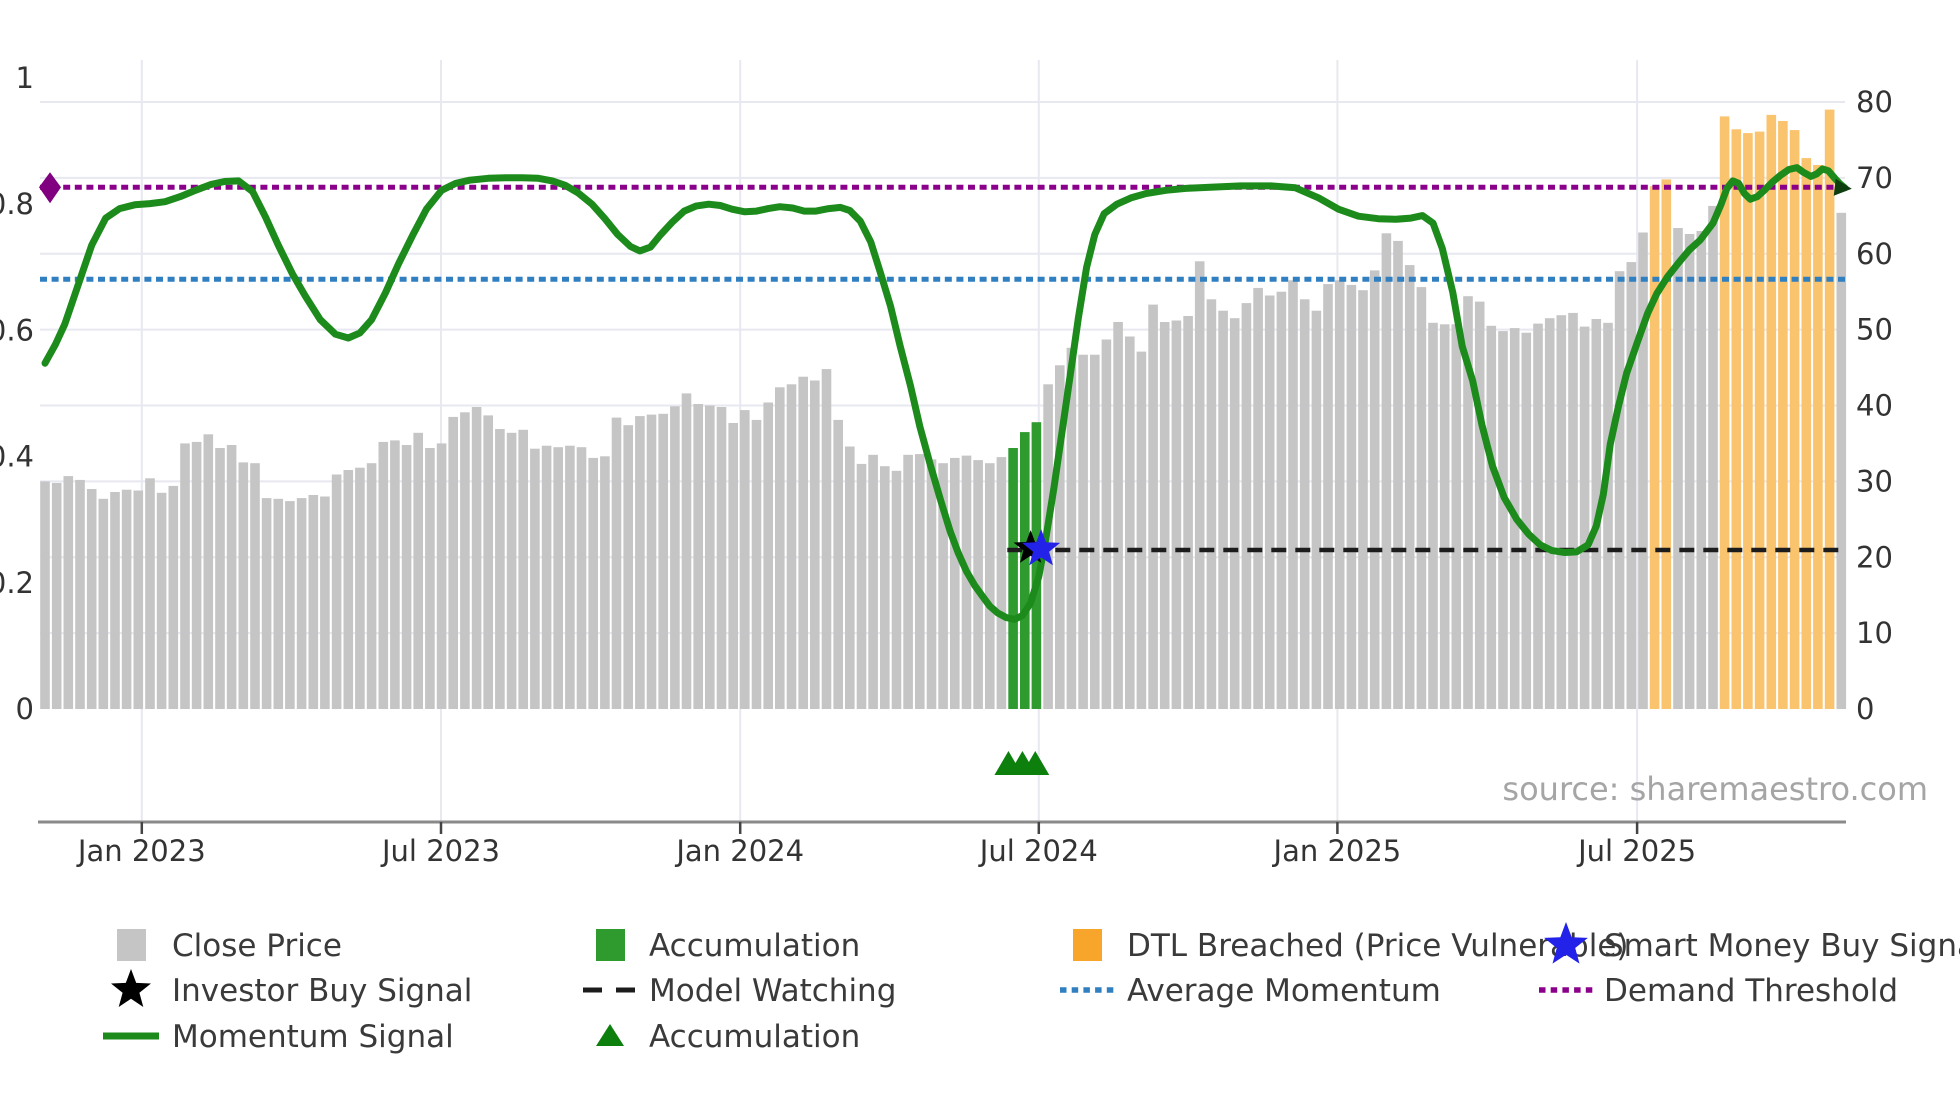 This screenshot has width=1960, height=1102. What do you see at coordinates (1874, 178) in the screenshot?
I see `right-axis-tick-label: 70` at bounding box center [1874, 178].